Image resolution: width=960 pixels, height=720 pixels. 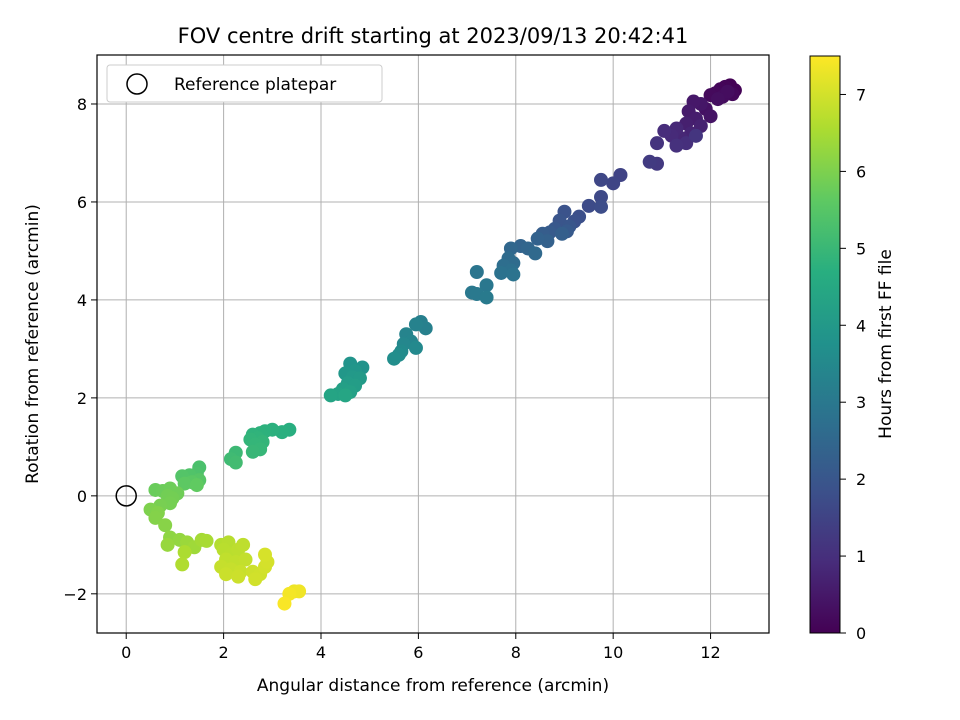 What do you see at coordinates (516, 652) in the screenshot?
I see `x-tick-label: 8` at bounding box center [516, 652].